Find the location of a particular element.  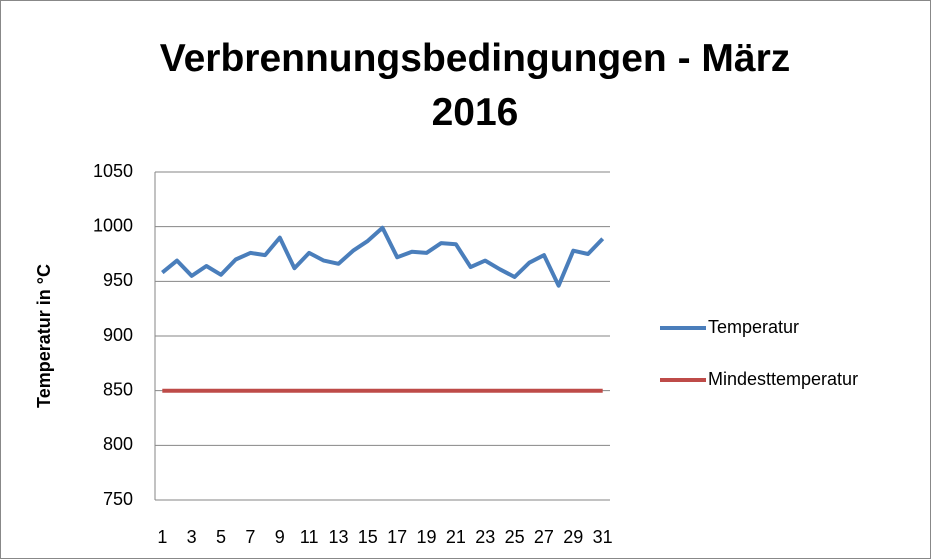

y-tick-label: 950 is located at coordinates (118, 280).